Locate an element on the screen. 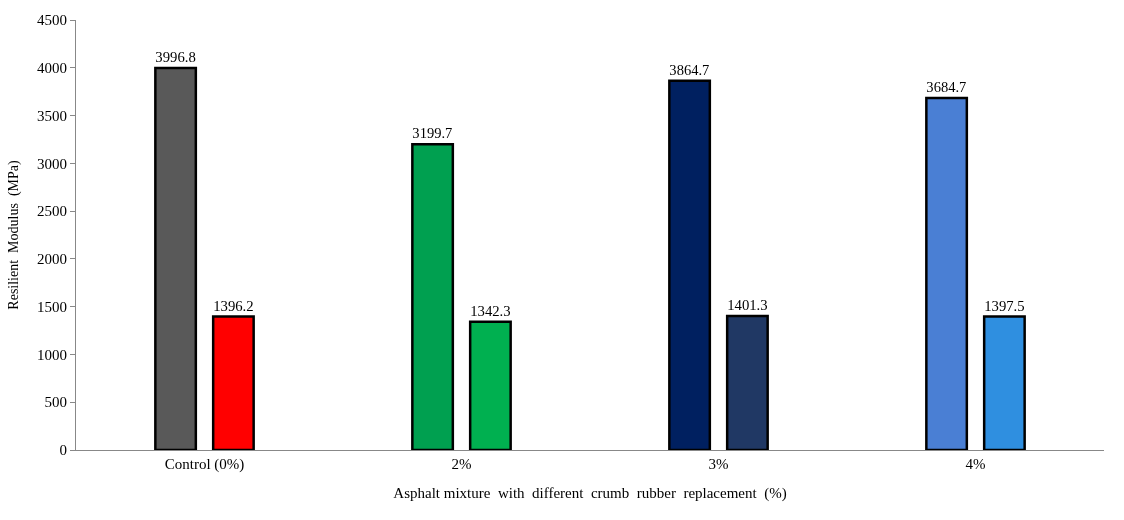  y-tick-label: 500 is located at coordinates (55, 402).